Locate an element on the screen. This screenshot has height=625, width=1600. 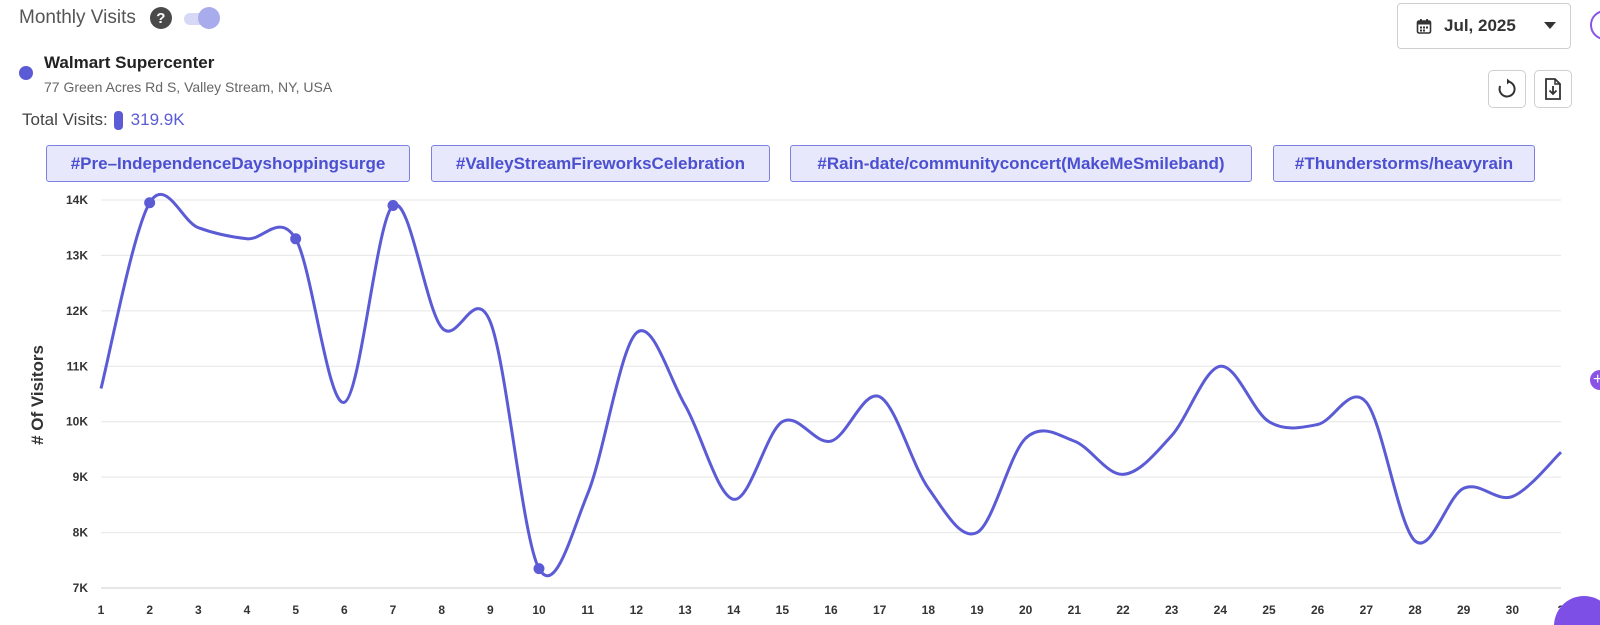
add-icon: + is located at coordinates (1595, 380).